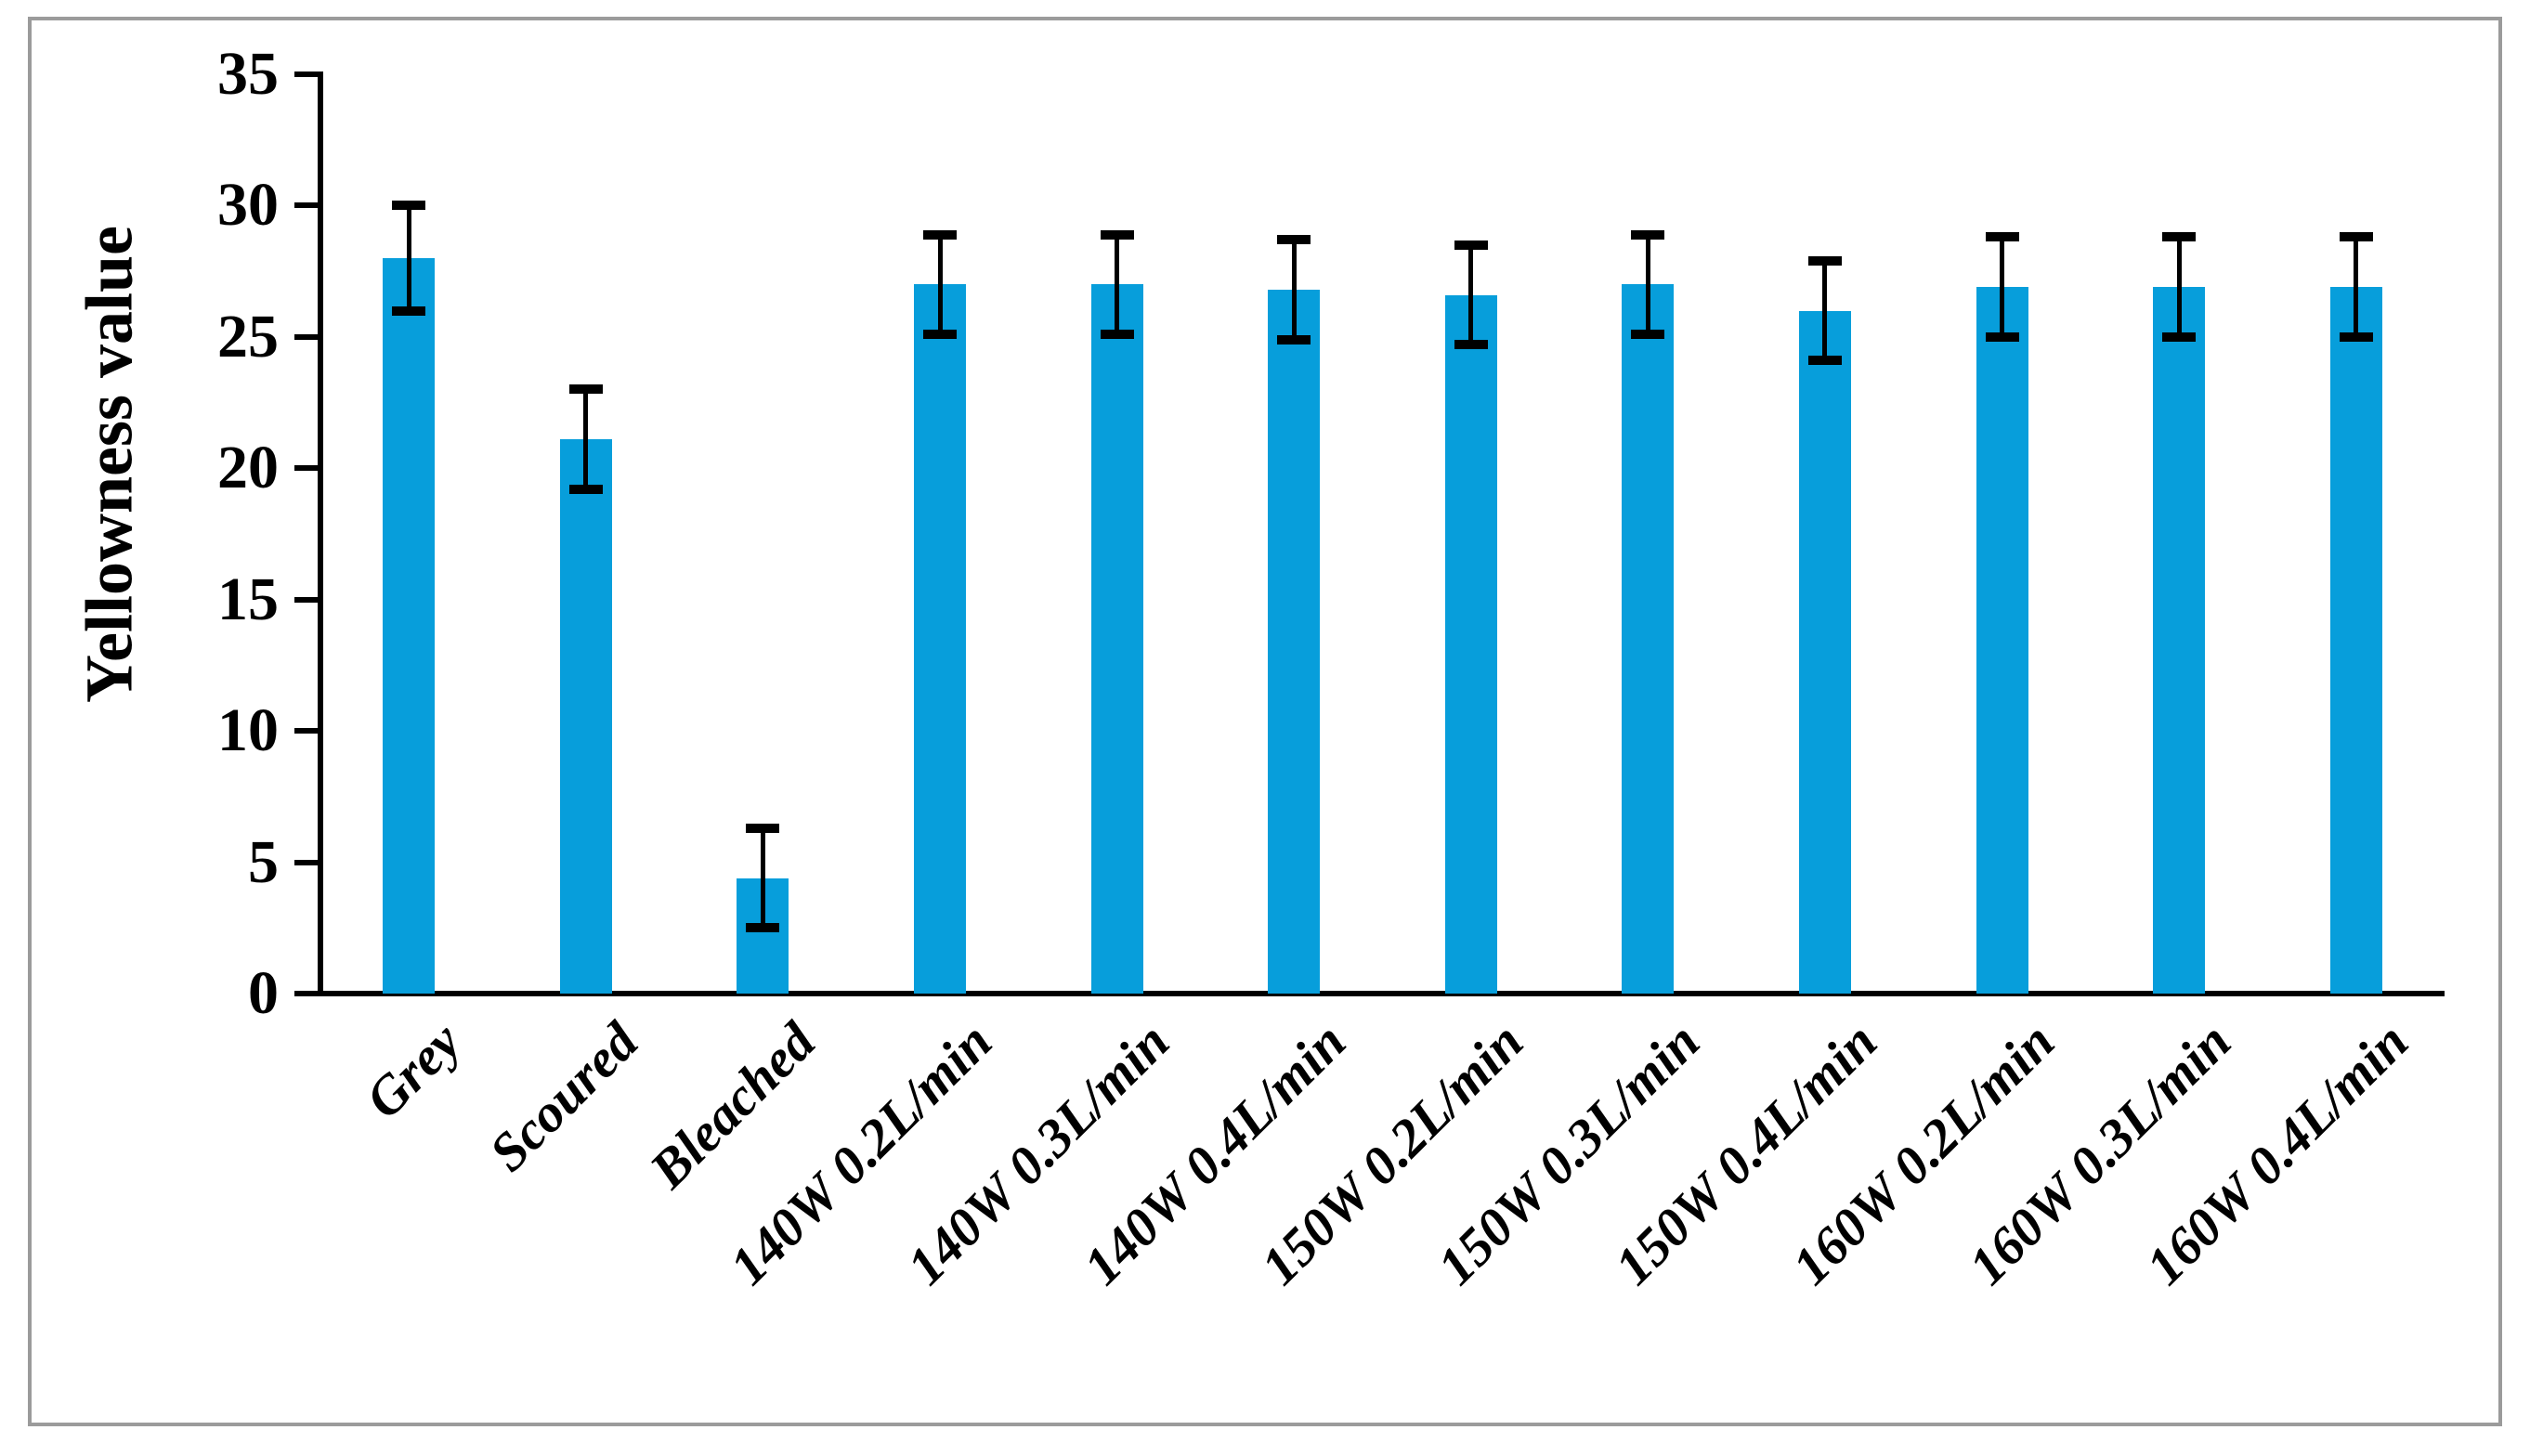  I want to click on x-axis-line, so click(1381, 993).